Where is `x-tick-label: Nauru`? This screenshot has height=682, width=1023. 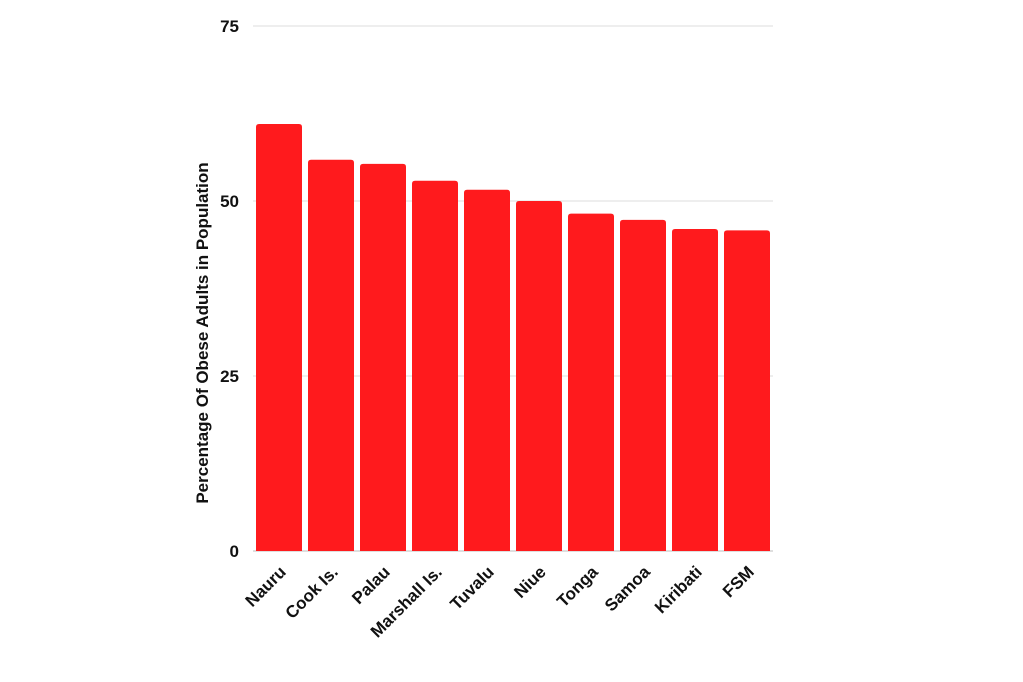 x-tick-label: Nauru is located at coordinates (266, 586).